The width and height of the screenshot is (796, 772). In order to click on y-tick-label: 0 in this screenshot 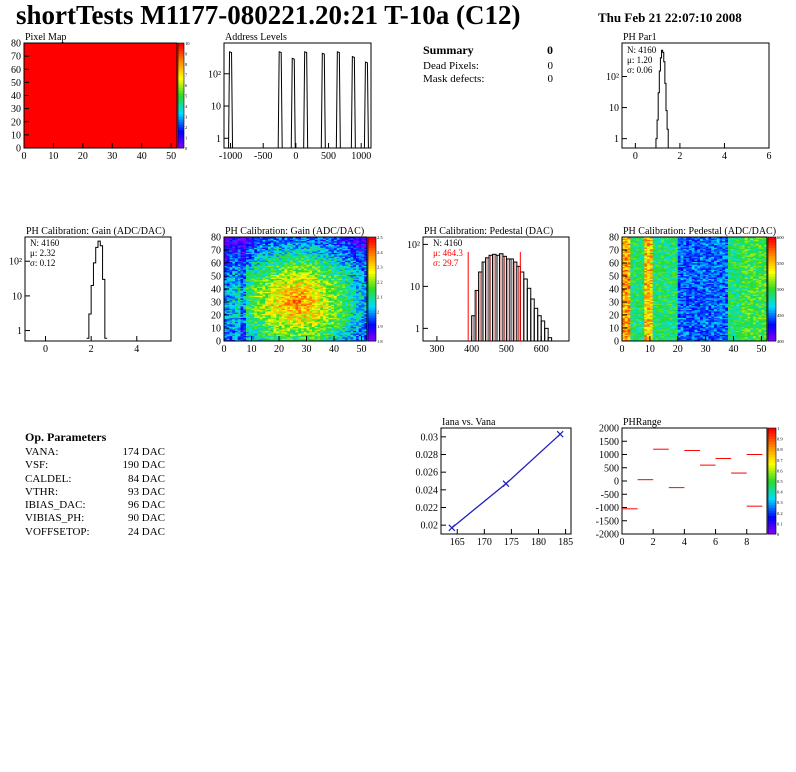, I will do `click(18, 149)`.